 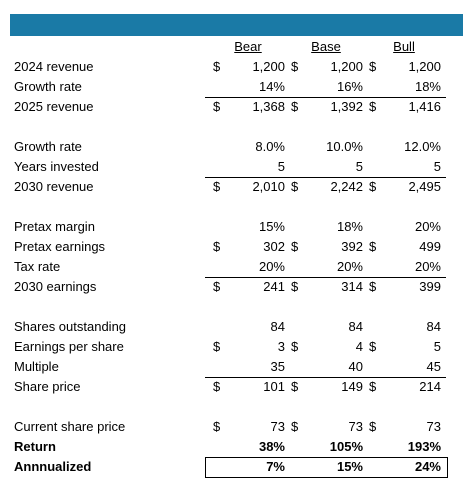 I want to click on cell-value: 302, so click(x=274, y=246).